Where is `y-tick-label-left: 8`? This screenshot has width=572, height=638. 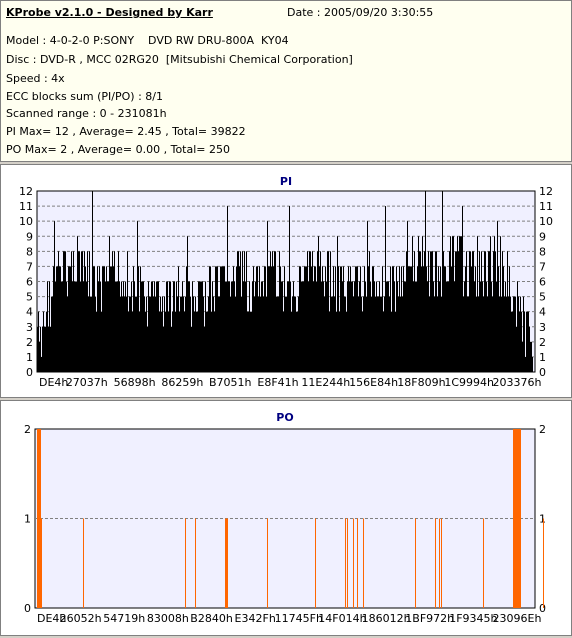
y-tick-label-left: 8 is located at coordinates (29, 251).